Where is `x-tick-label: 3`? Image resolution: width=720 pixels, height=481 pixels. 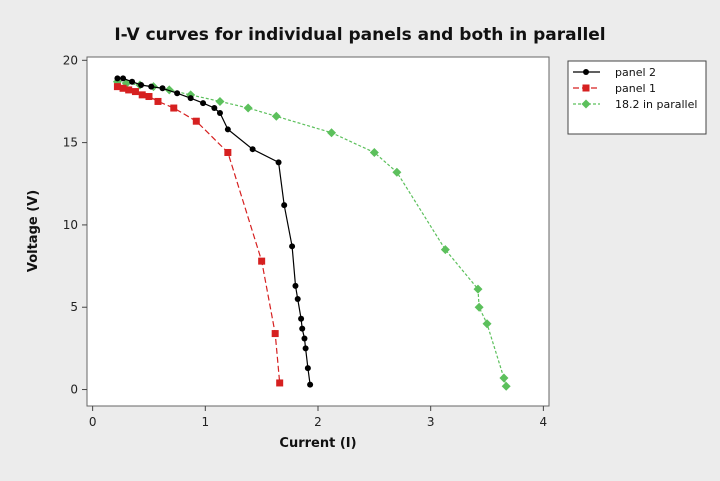 x-tick-label: 3 is located at coordinates (431, 422).